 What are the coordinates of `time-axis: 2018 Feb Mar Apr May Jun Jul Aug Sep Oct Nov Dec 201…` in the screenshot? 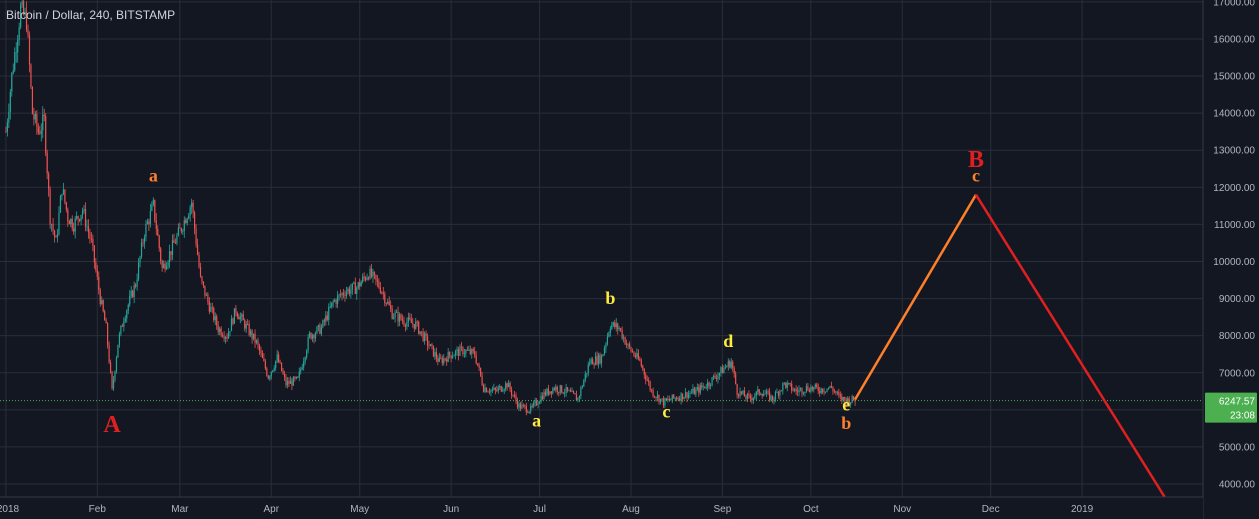 It's located at (601, 507).